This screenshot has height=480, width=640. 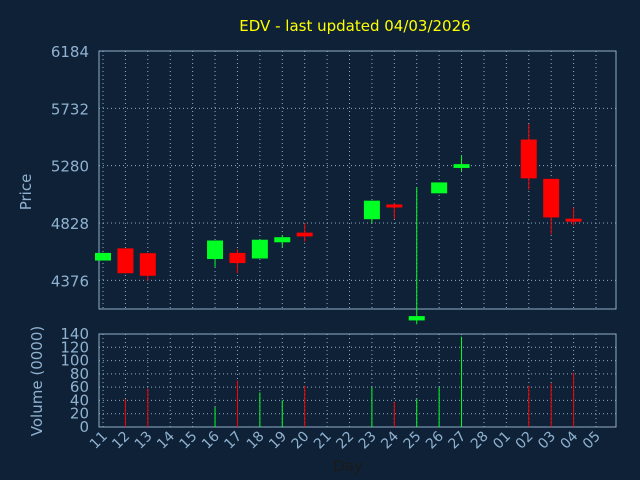 What do you see at coordinates (79, 400) in the screenshot?
I see `volume-tick-label: 40` at bounding box center [79, 400].